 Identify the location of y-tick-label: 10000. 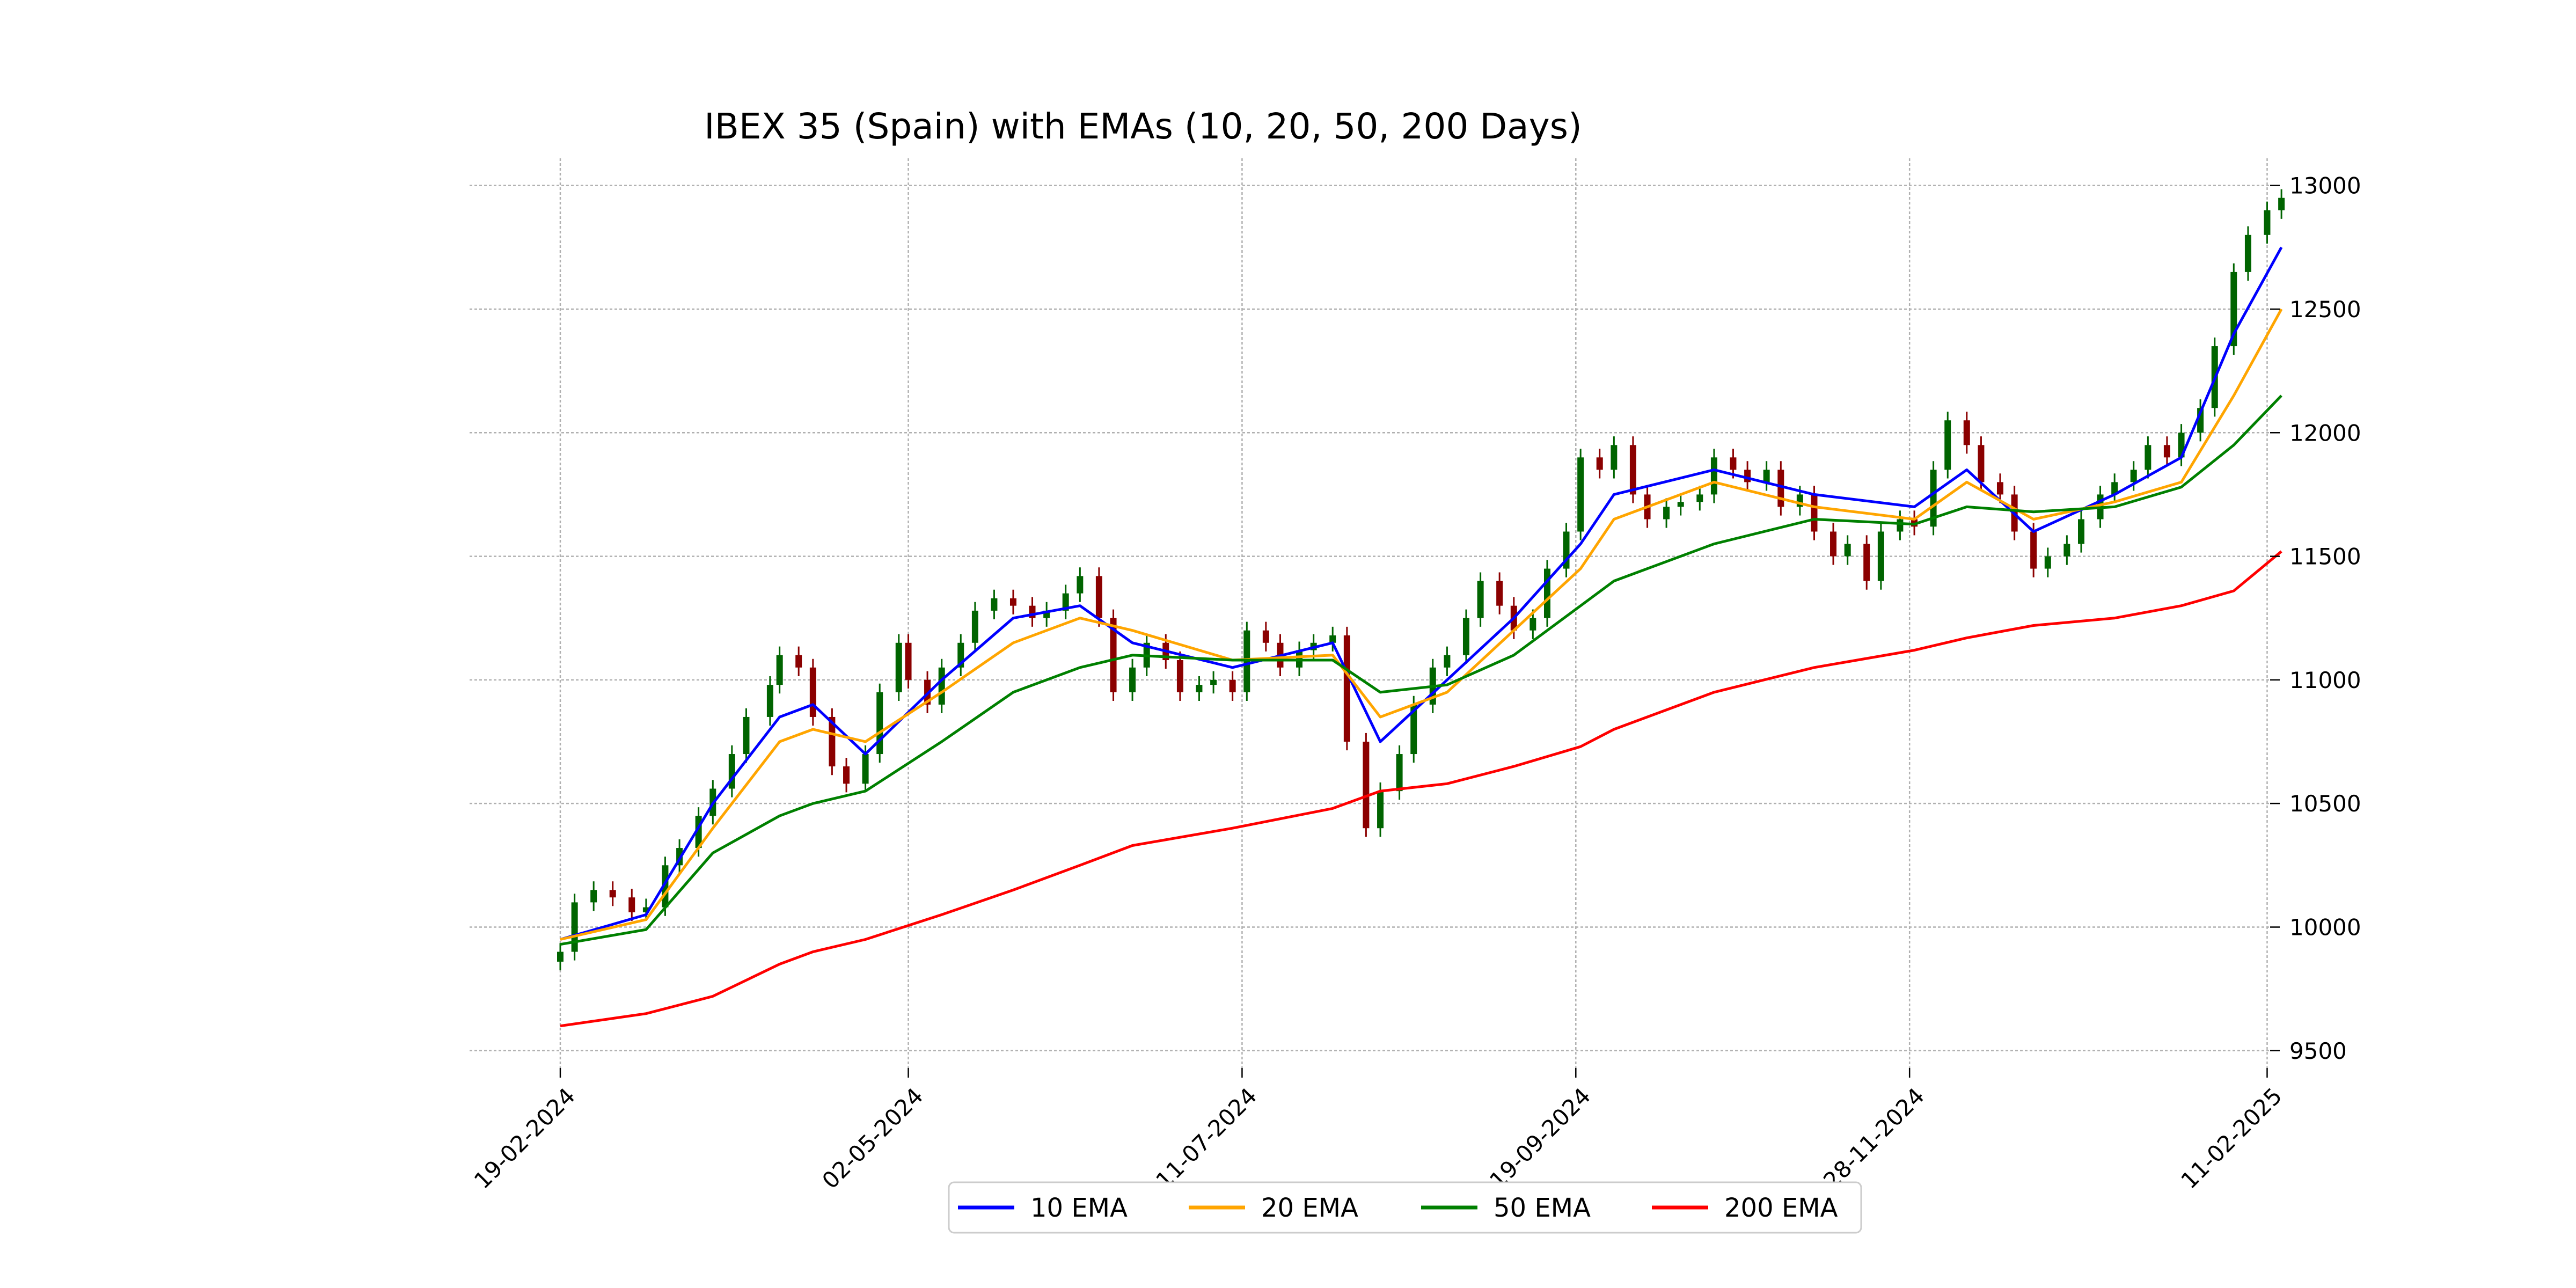
(2325, 927).